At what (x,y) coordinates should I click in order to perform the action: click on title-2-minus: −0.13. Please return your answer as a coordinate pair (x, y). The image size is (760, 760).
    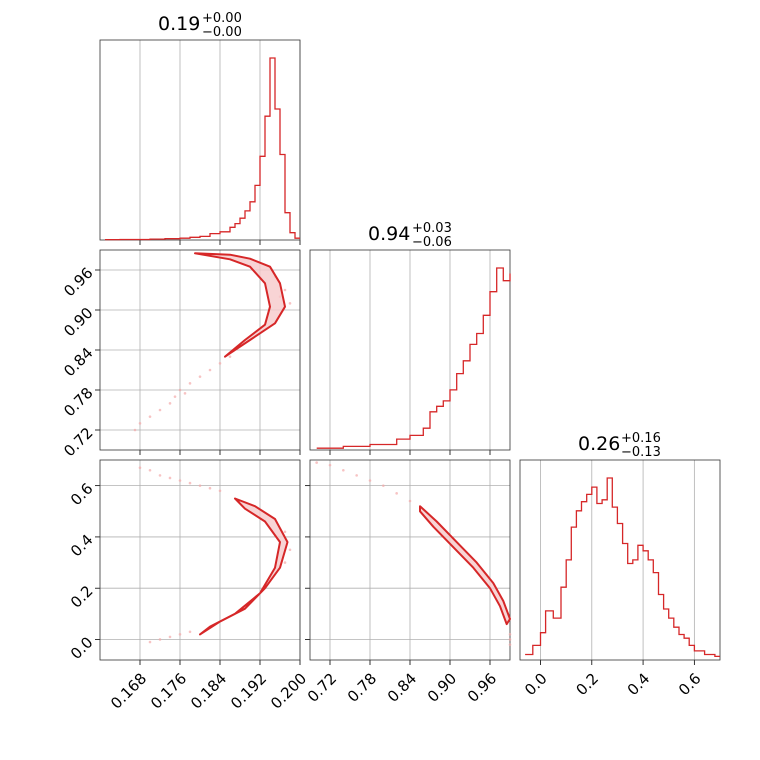
    Looking at the image, I should click on (641, 452).